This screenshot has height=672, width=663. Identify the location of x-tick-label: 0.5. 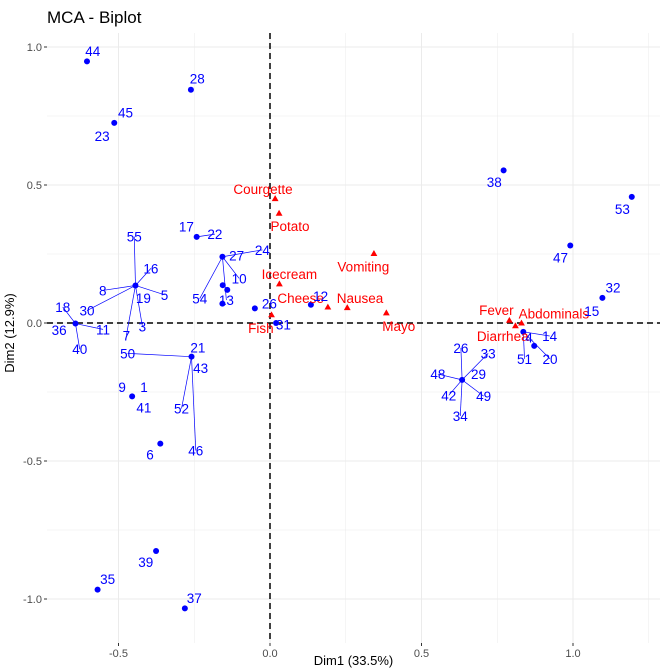
(421, 654).